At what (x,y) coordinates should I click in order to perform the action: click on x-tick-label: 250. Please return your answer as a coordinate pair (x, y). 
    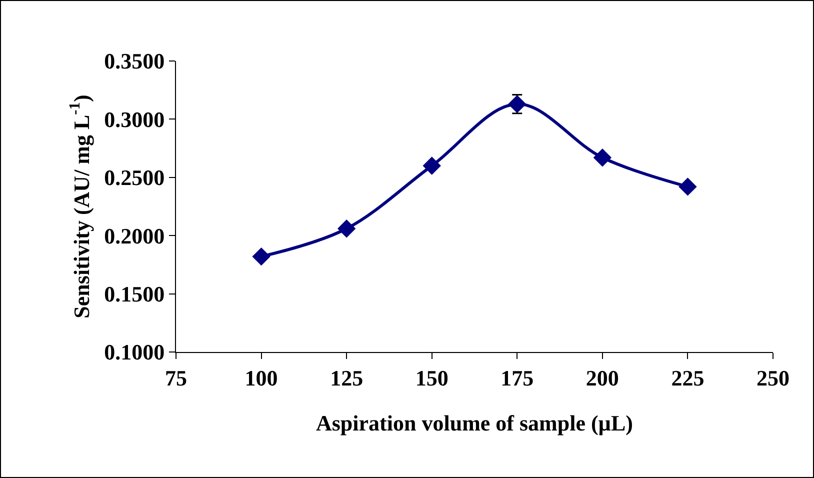
    Looking at the image, I should click on (773, 377).